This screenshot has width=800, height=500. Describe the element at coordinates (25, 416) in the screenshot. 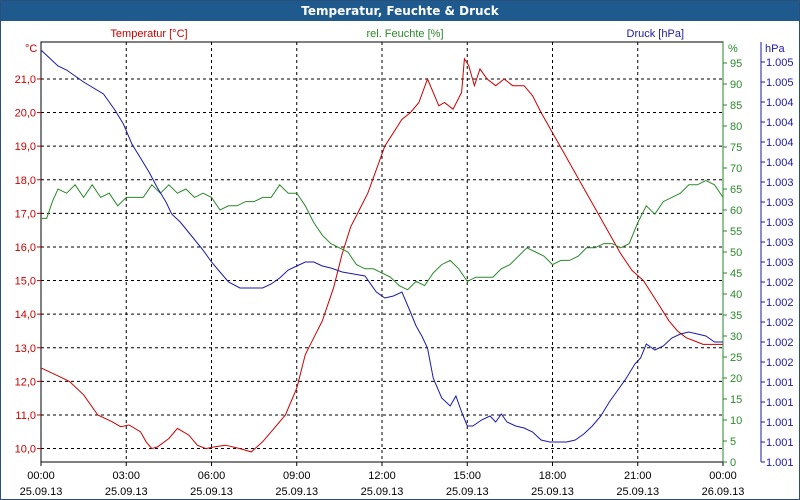

I see `temperature-tick-label: 11,0` at that location.